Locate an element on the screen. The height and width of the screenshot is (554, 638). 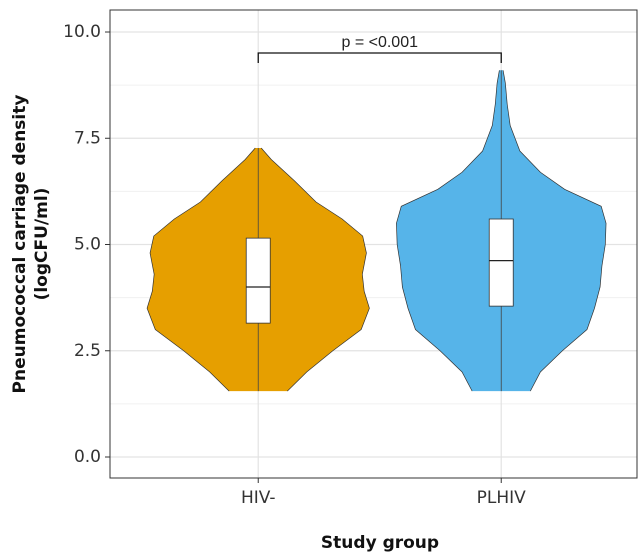
annotation: p = <0.001 is located at coordinates (379, 42).